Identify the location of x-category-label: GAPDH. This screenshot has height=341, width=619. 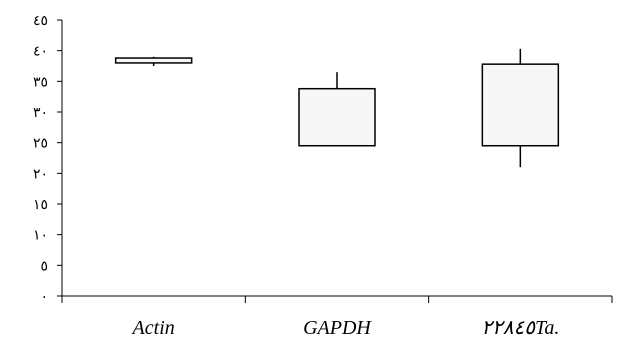
(337, 328).